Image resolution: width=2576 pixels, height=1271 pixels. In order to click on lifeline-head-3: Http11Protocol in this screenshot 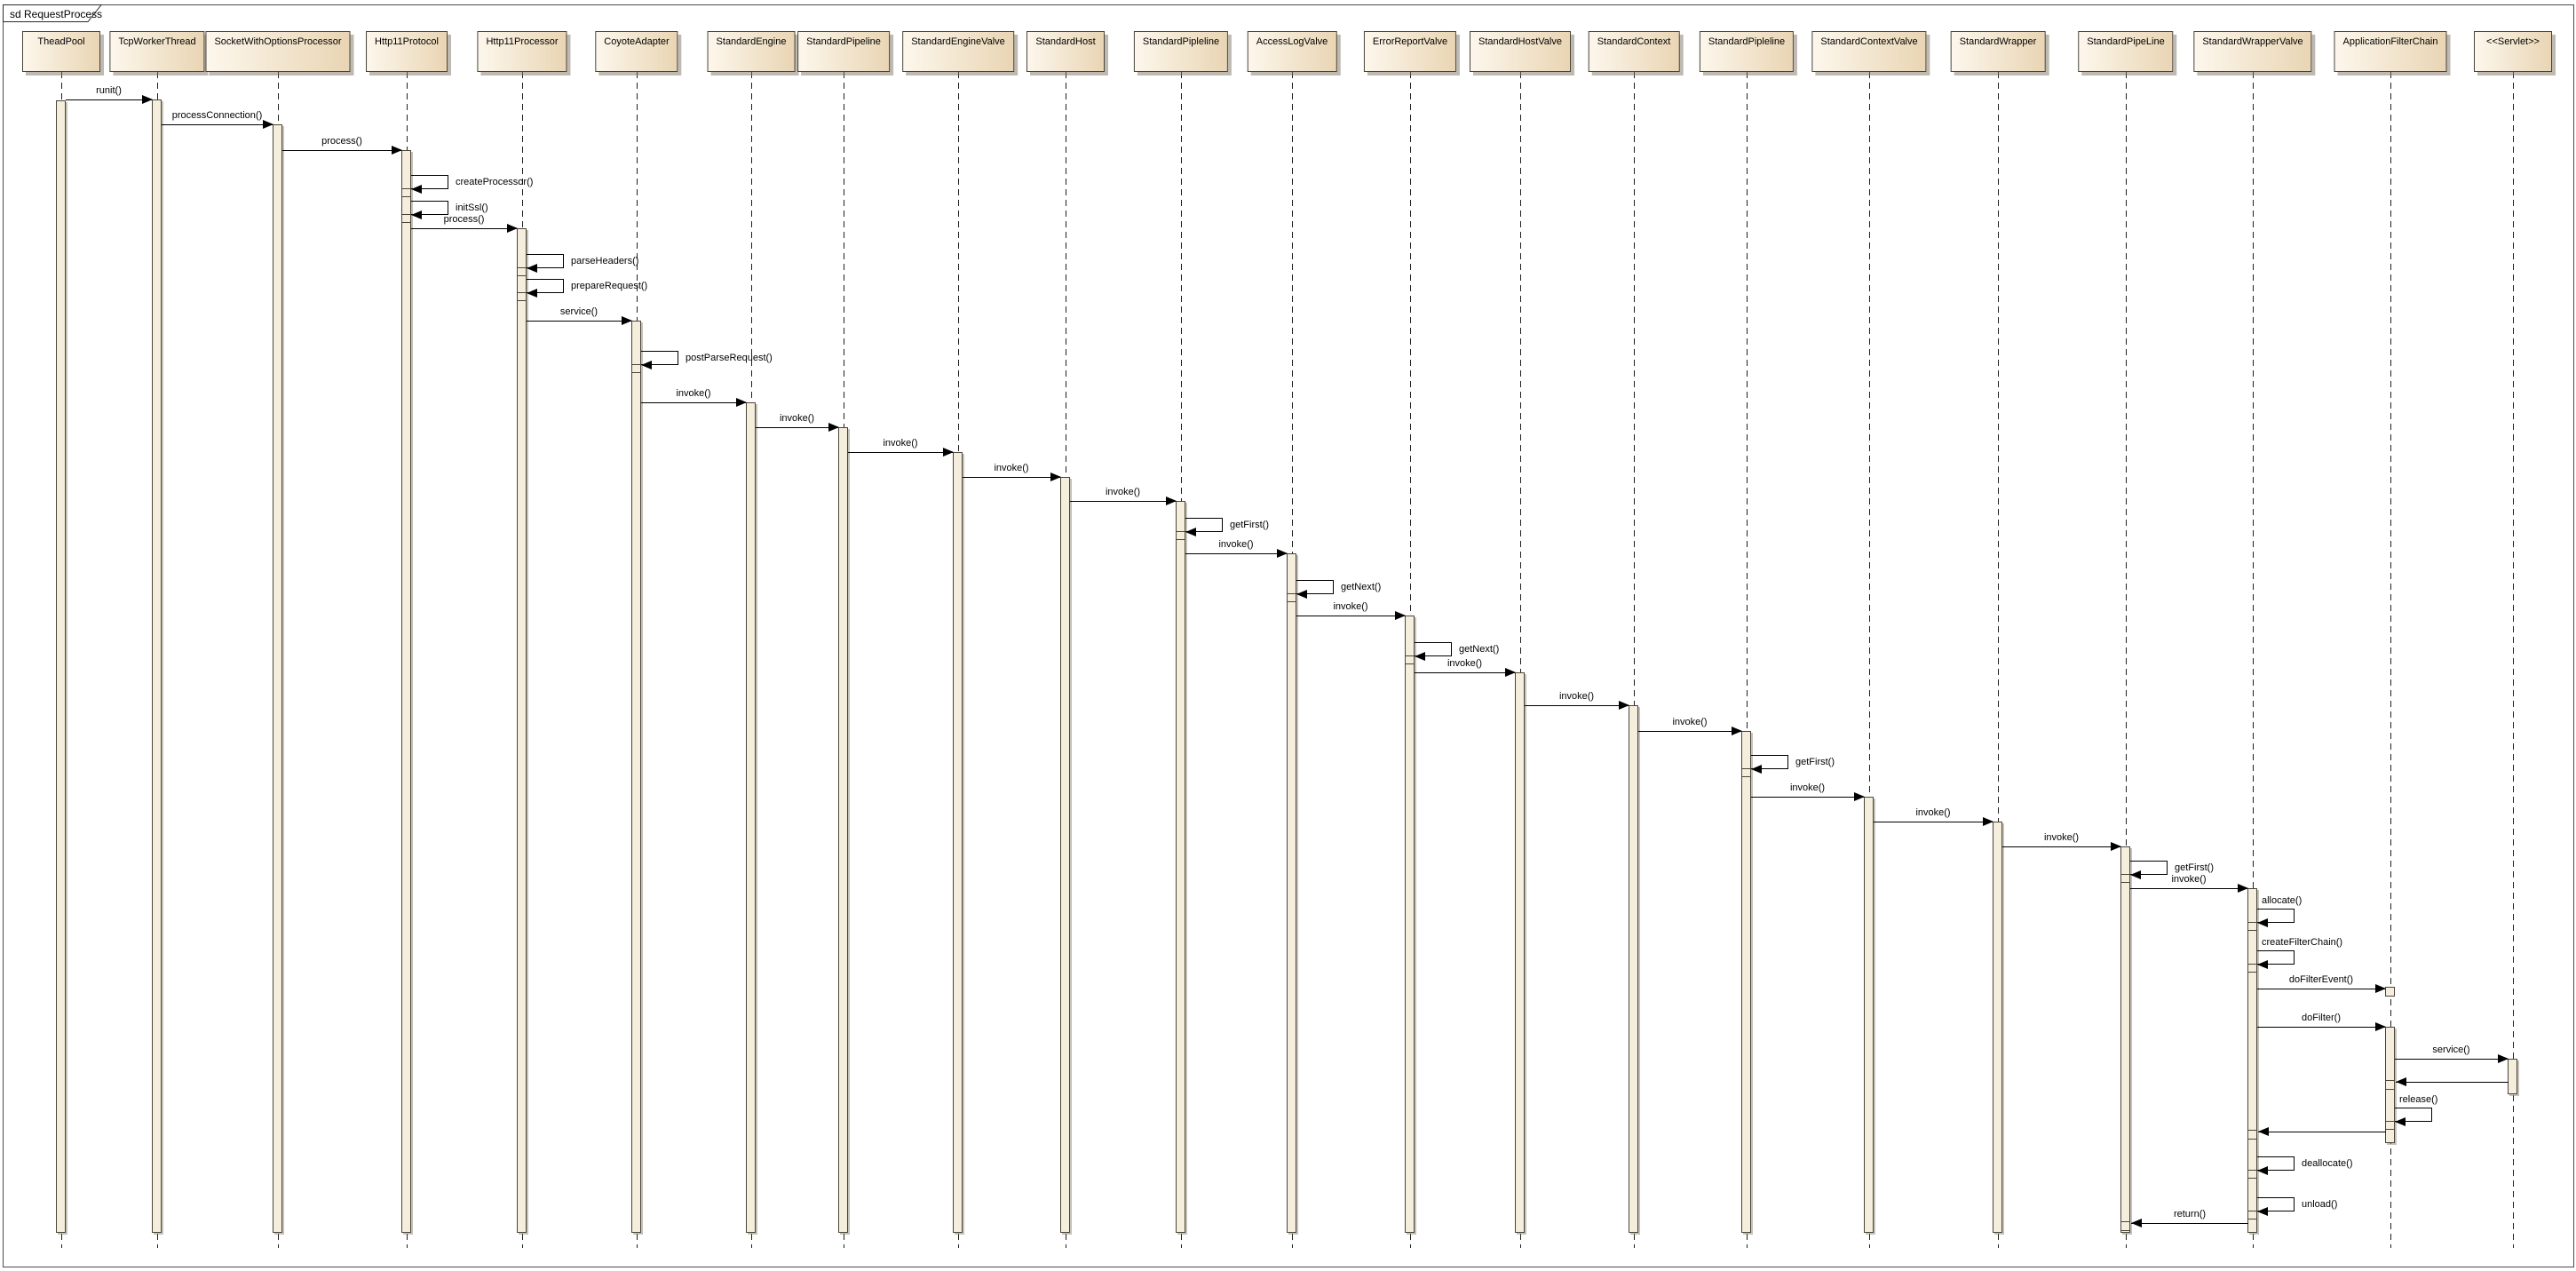, I will do `click(407, 51)`.